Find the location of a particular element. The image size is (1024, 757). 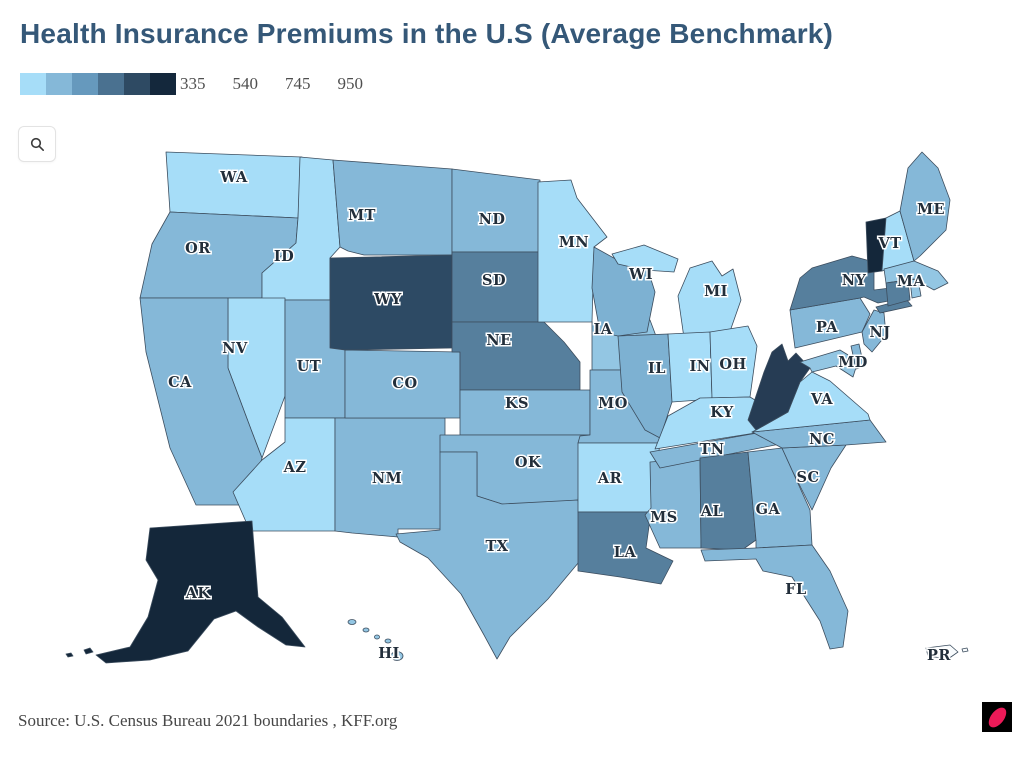

state-label-ID: ID is located at coordinates (284, 256).